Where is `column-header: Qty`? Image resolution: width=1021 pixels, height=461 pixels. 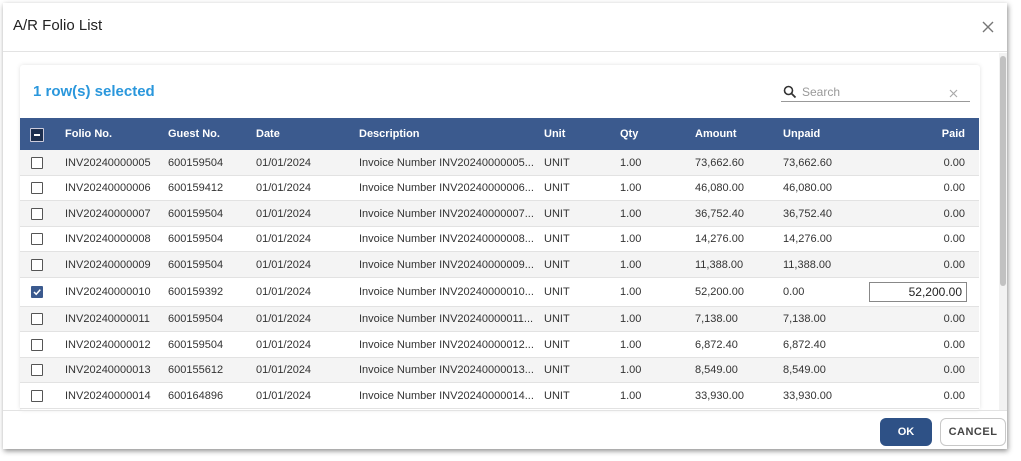
column-header: Qty is located at coordinates (629, 134).